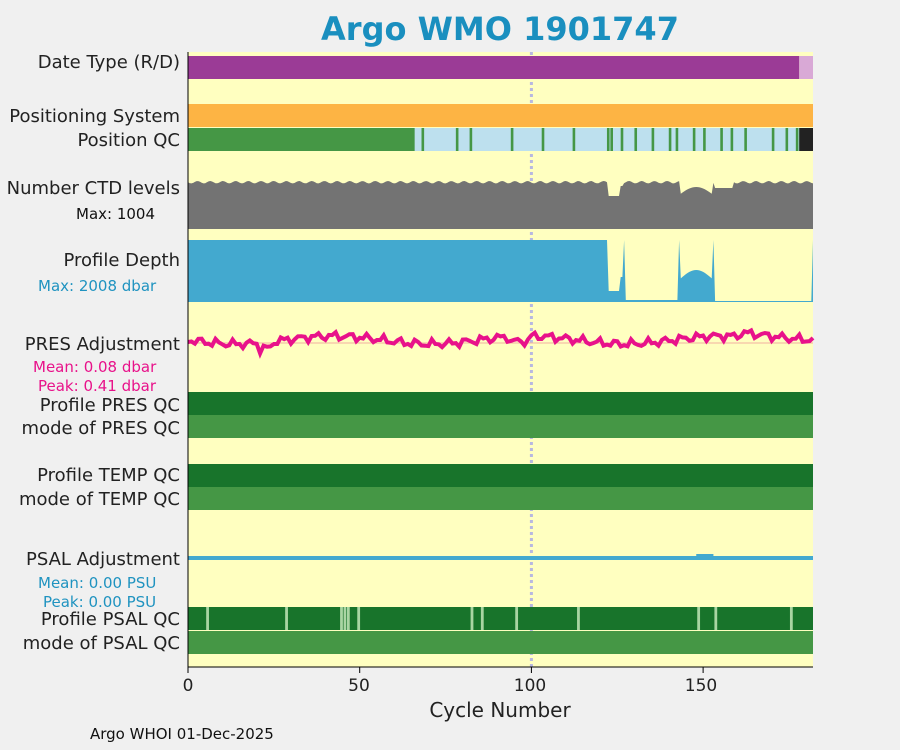  Describe the element at coordinates (94, 116) in the screenshot. I see `row-label-positioning-system: Positioning System` at that location.